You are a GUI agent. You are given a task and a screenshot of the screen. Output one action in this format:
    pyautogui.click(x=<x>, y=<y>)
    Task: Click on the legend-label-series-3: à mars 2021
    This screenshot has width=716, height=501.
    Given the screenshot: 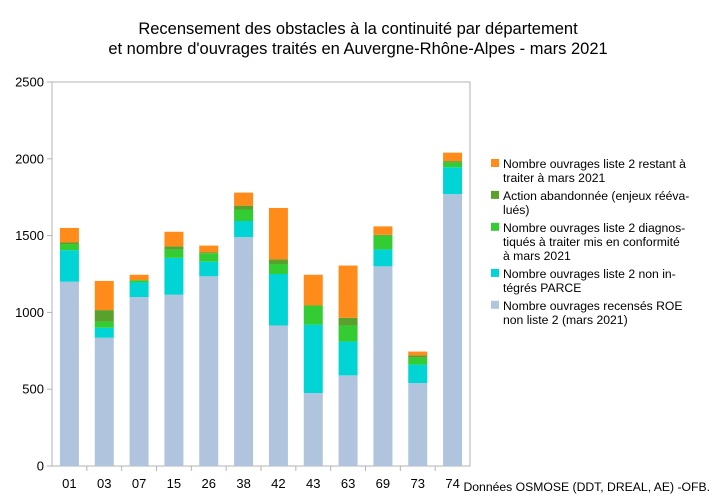 What is the action you would take?
    pyautogui.click(x=537, y=256)
    